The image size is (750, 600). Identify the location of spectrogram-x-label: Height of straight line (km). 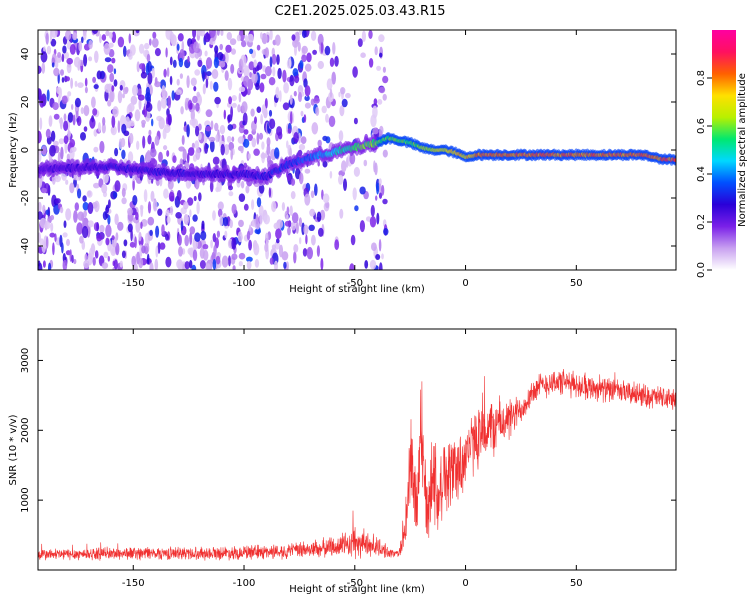
(357, 289).